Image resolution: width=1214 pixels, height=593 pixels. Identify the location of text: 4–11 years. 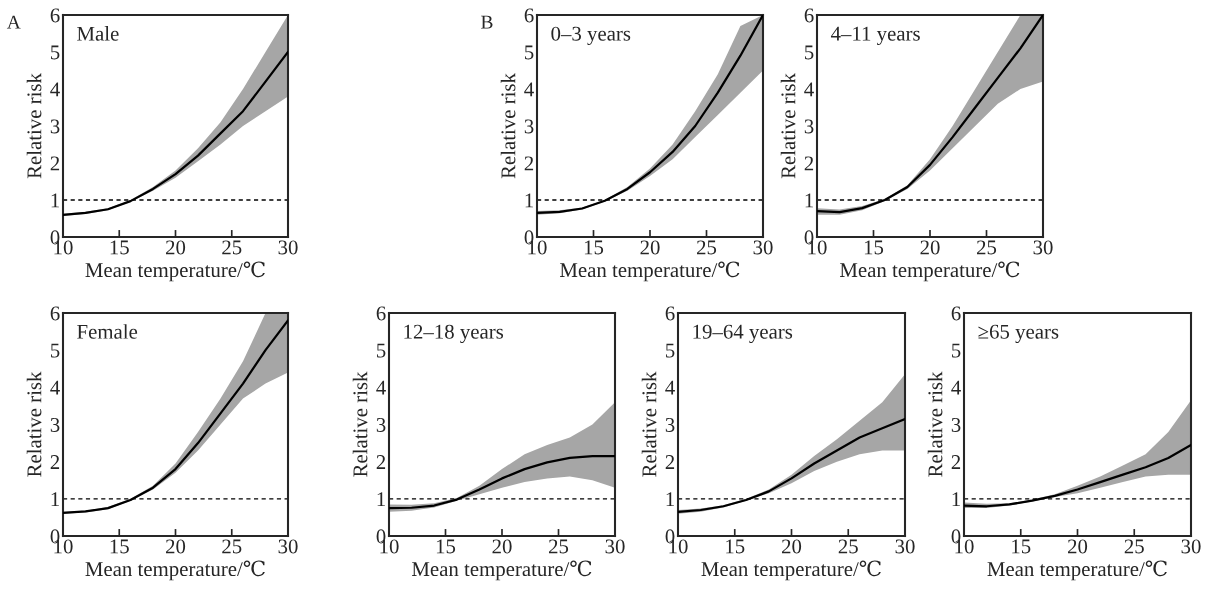
(875, 35).